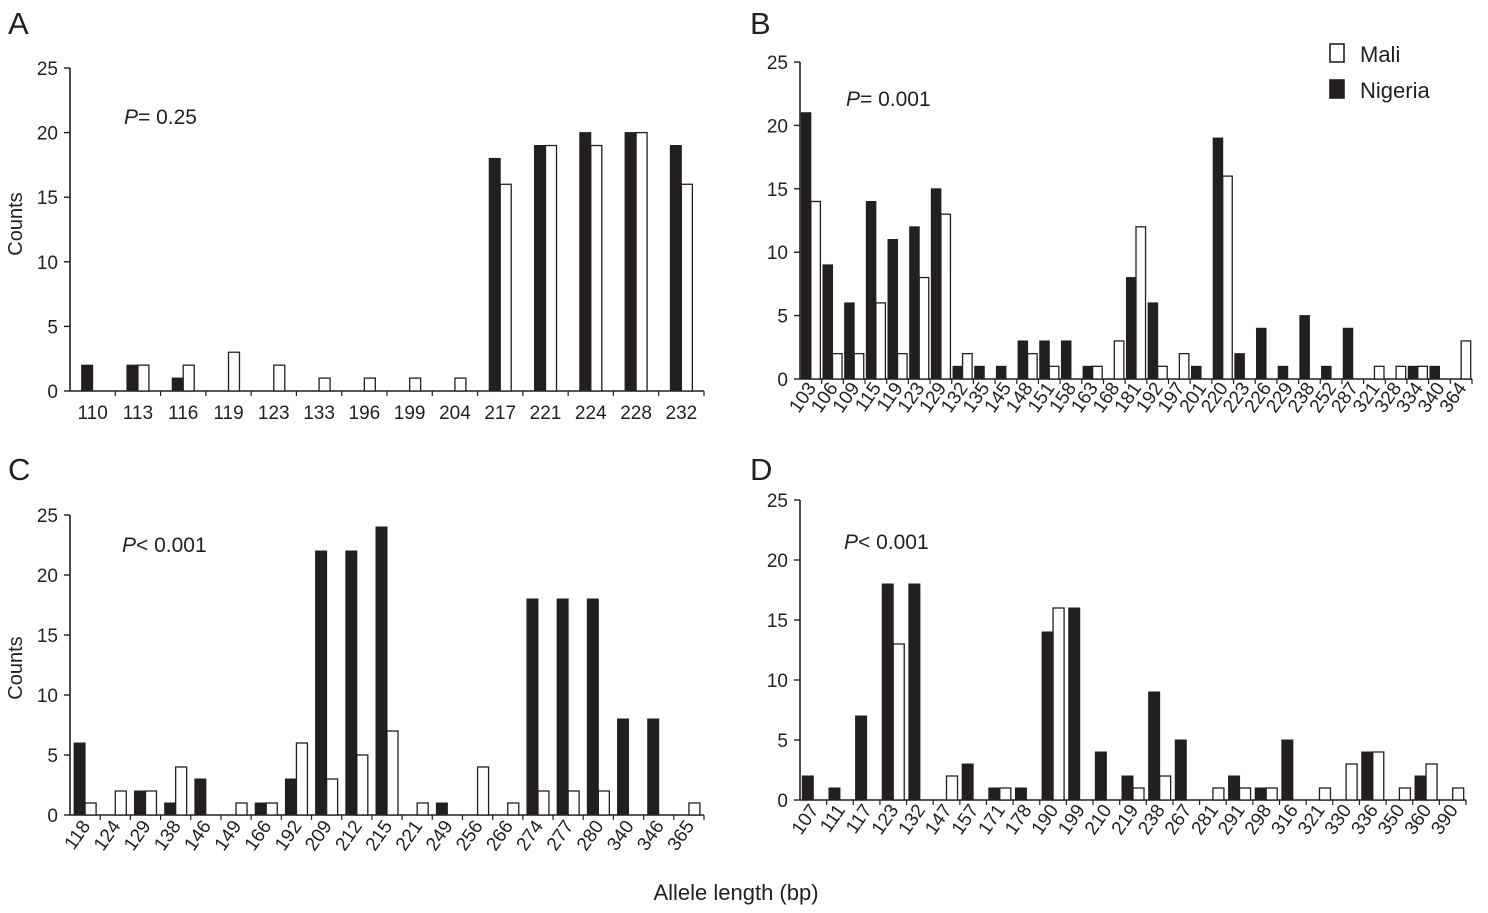  What do you see at coordinates (1444, 820) in the screenshot?
I see `x-tick-label: 390` at bounding box center [1444, 820].